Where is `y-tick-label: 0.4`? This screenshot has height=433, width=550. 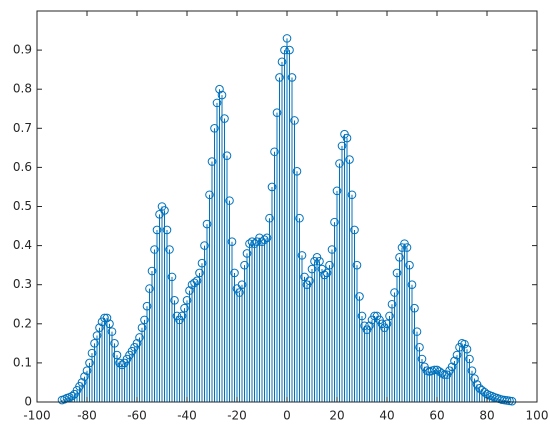
y-tick-label: 0.4 is located at coordinates (22, 245).